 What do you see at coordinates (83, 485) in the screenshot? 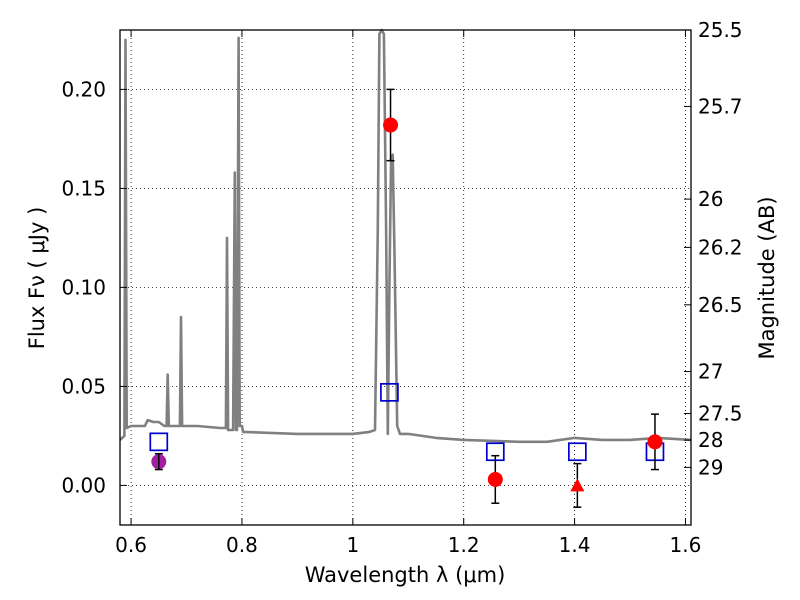
I see `y-tick-label: 0.00` at bounding box center [83, 485].